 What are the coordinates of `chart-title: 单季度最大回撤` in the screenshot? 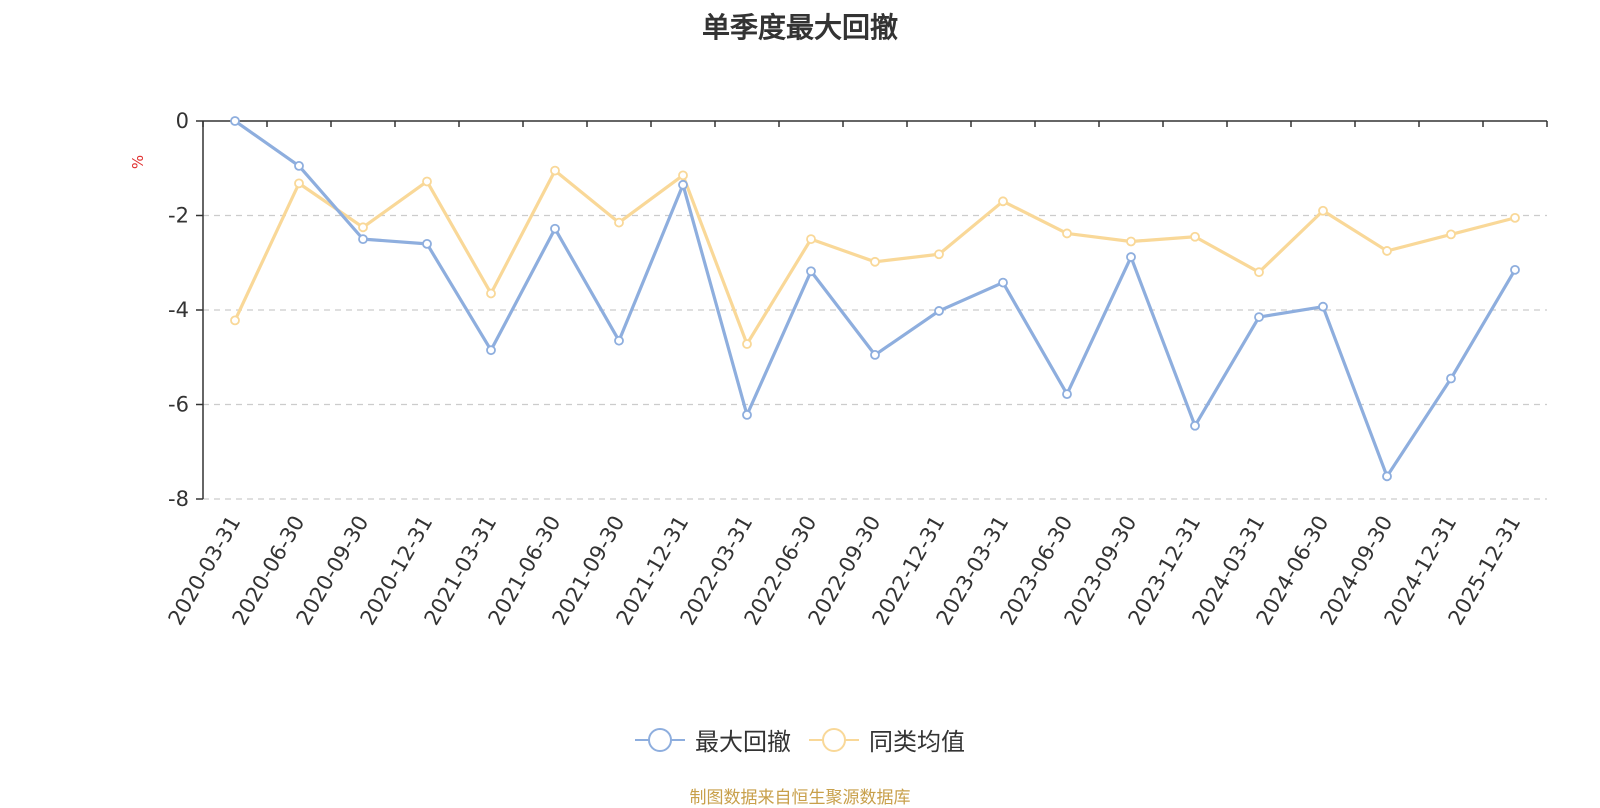 It's located at (799, 27).